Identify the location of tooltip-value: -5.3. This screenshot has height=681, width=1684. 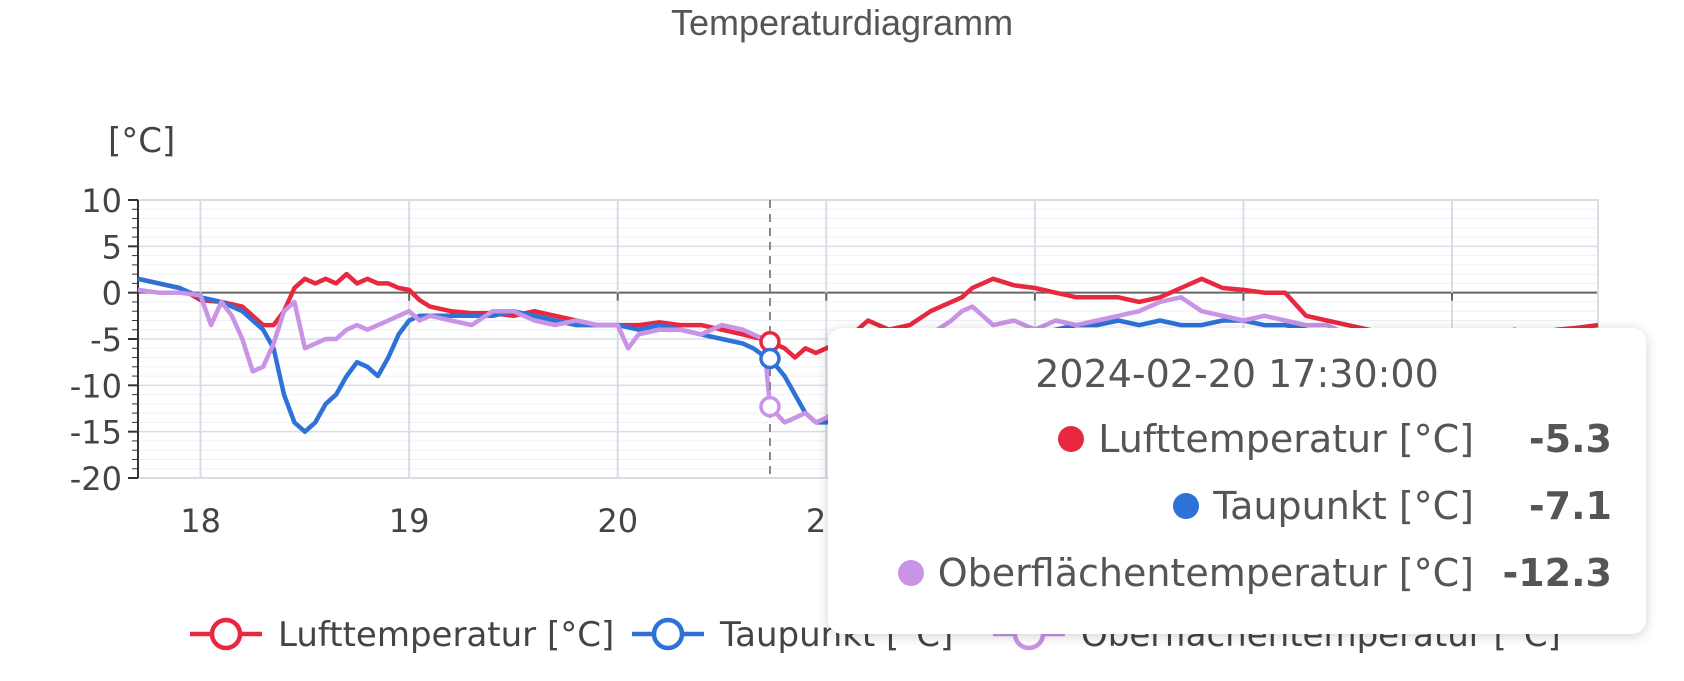
(1570, 439).